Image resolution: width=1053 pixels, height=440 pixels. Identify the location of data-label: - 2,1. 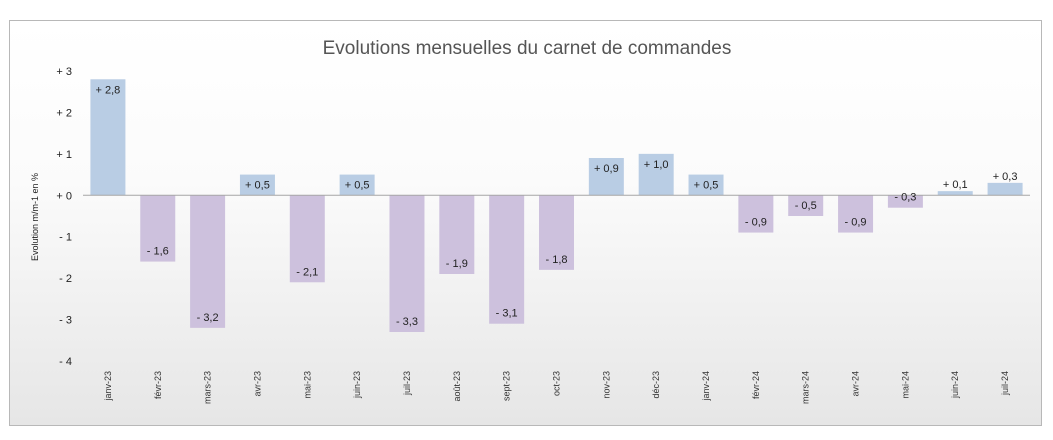
(307, 272).